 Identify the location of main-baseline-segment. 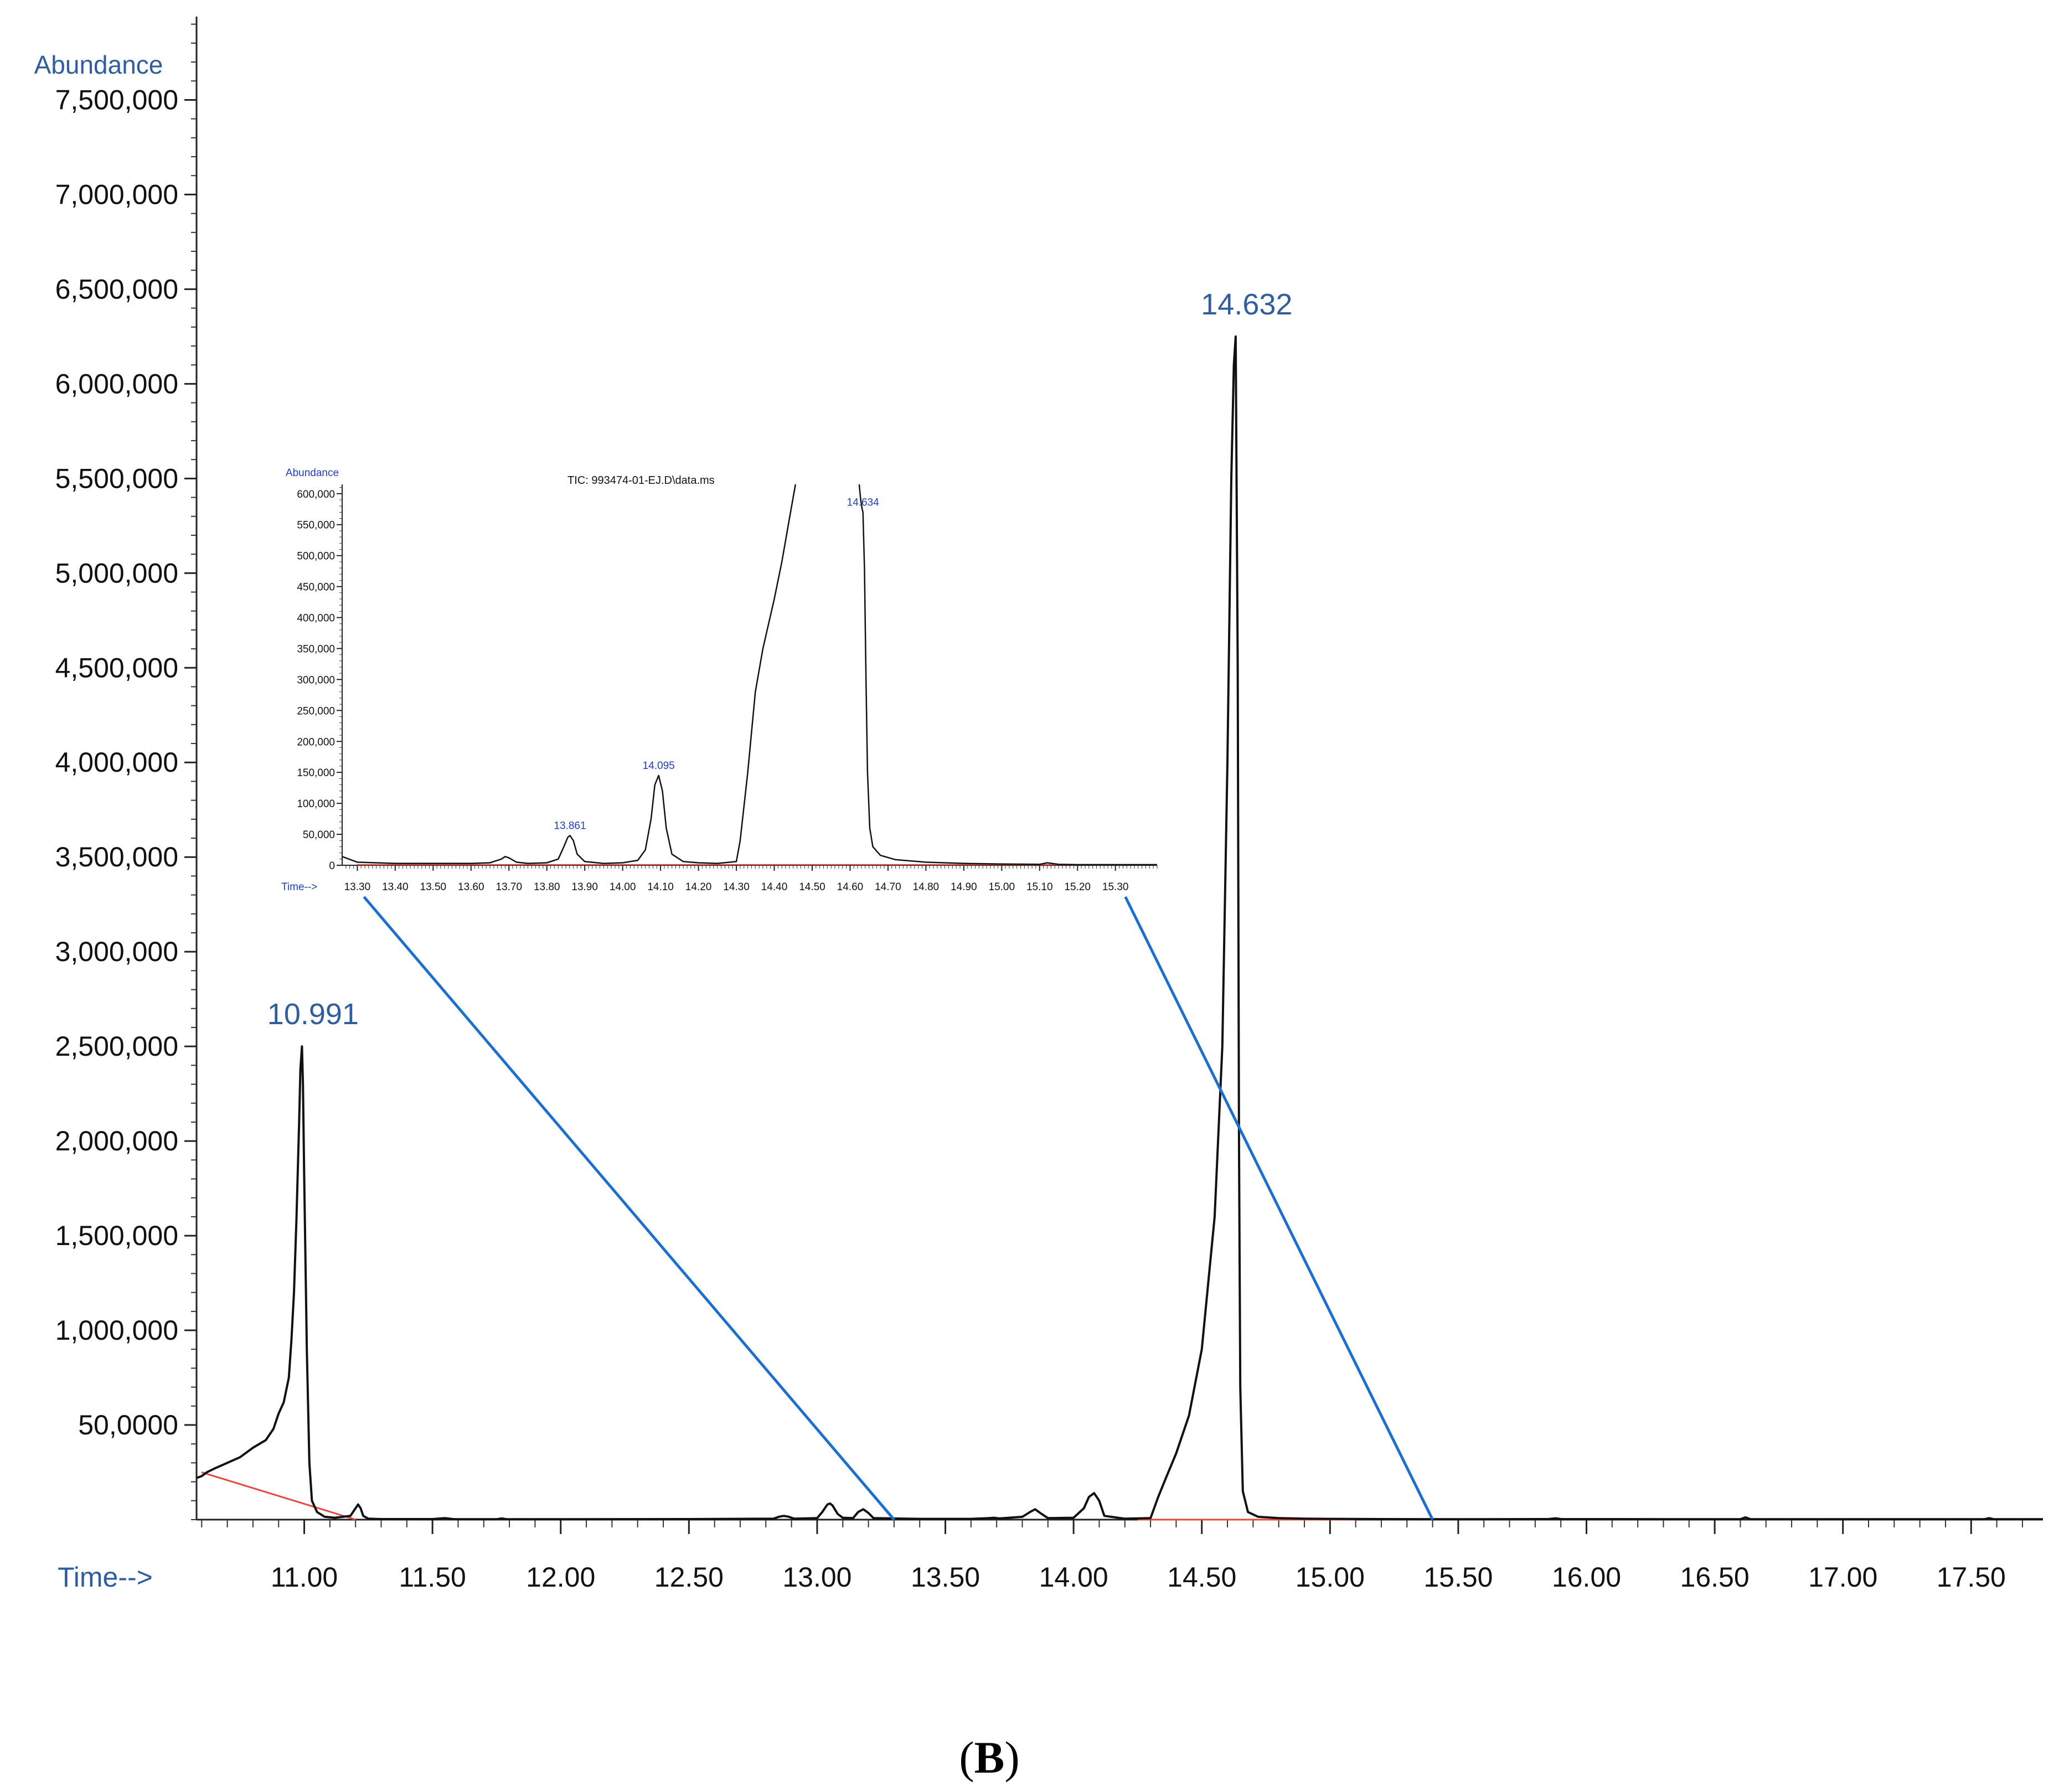
(278, 1496).